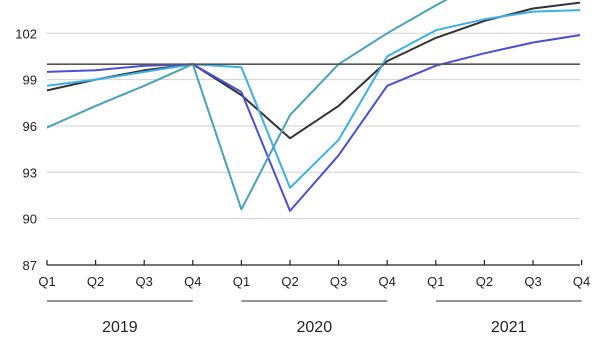 The width and height of the screenshot is (595, 337). Describe the element at coordinates (30, 80) in the screenshot. I see `y-tick-label: 99` at that location.